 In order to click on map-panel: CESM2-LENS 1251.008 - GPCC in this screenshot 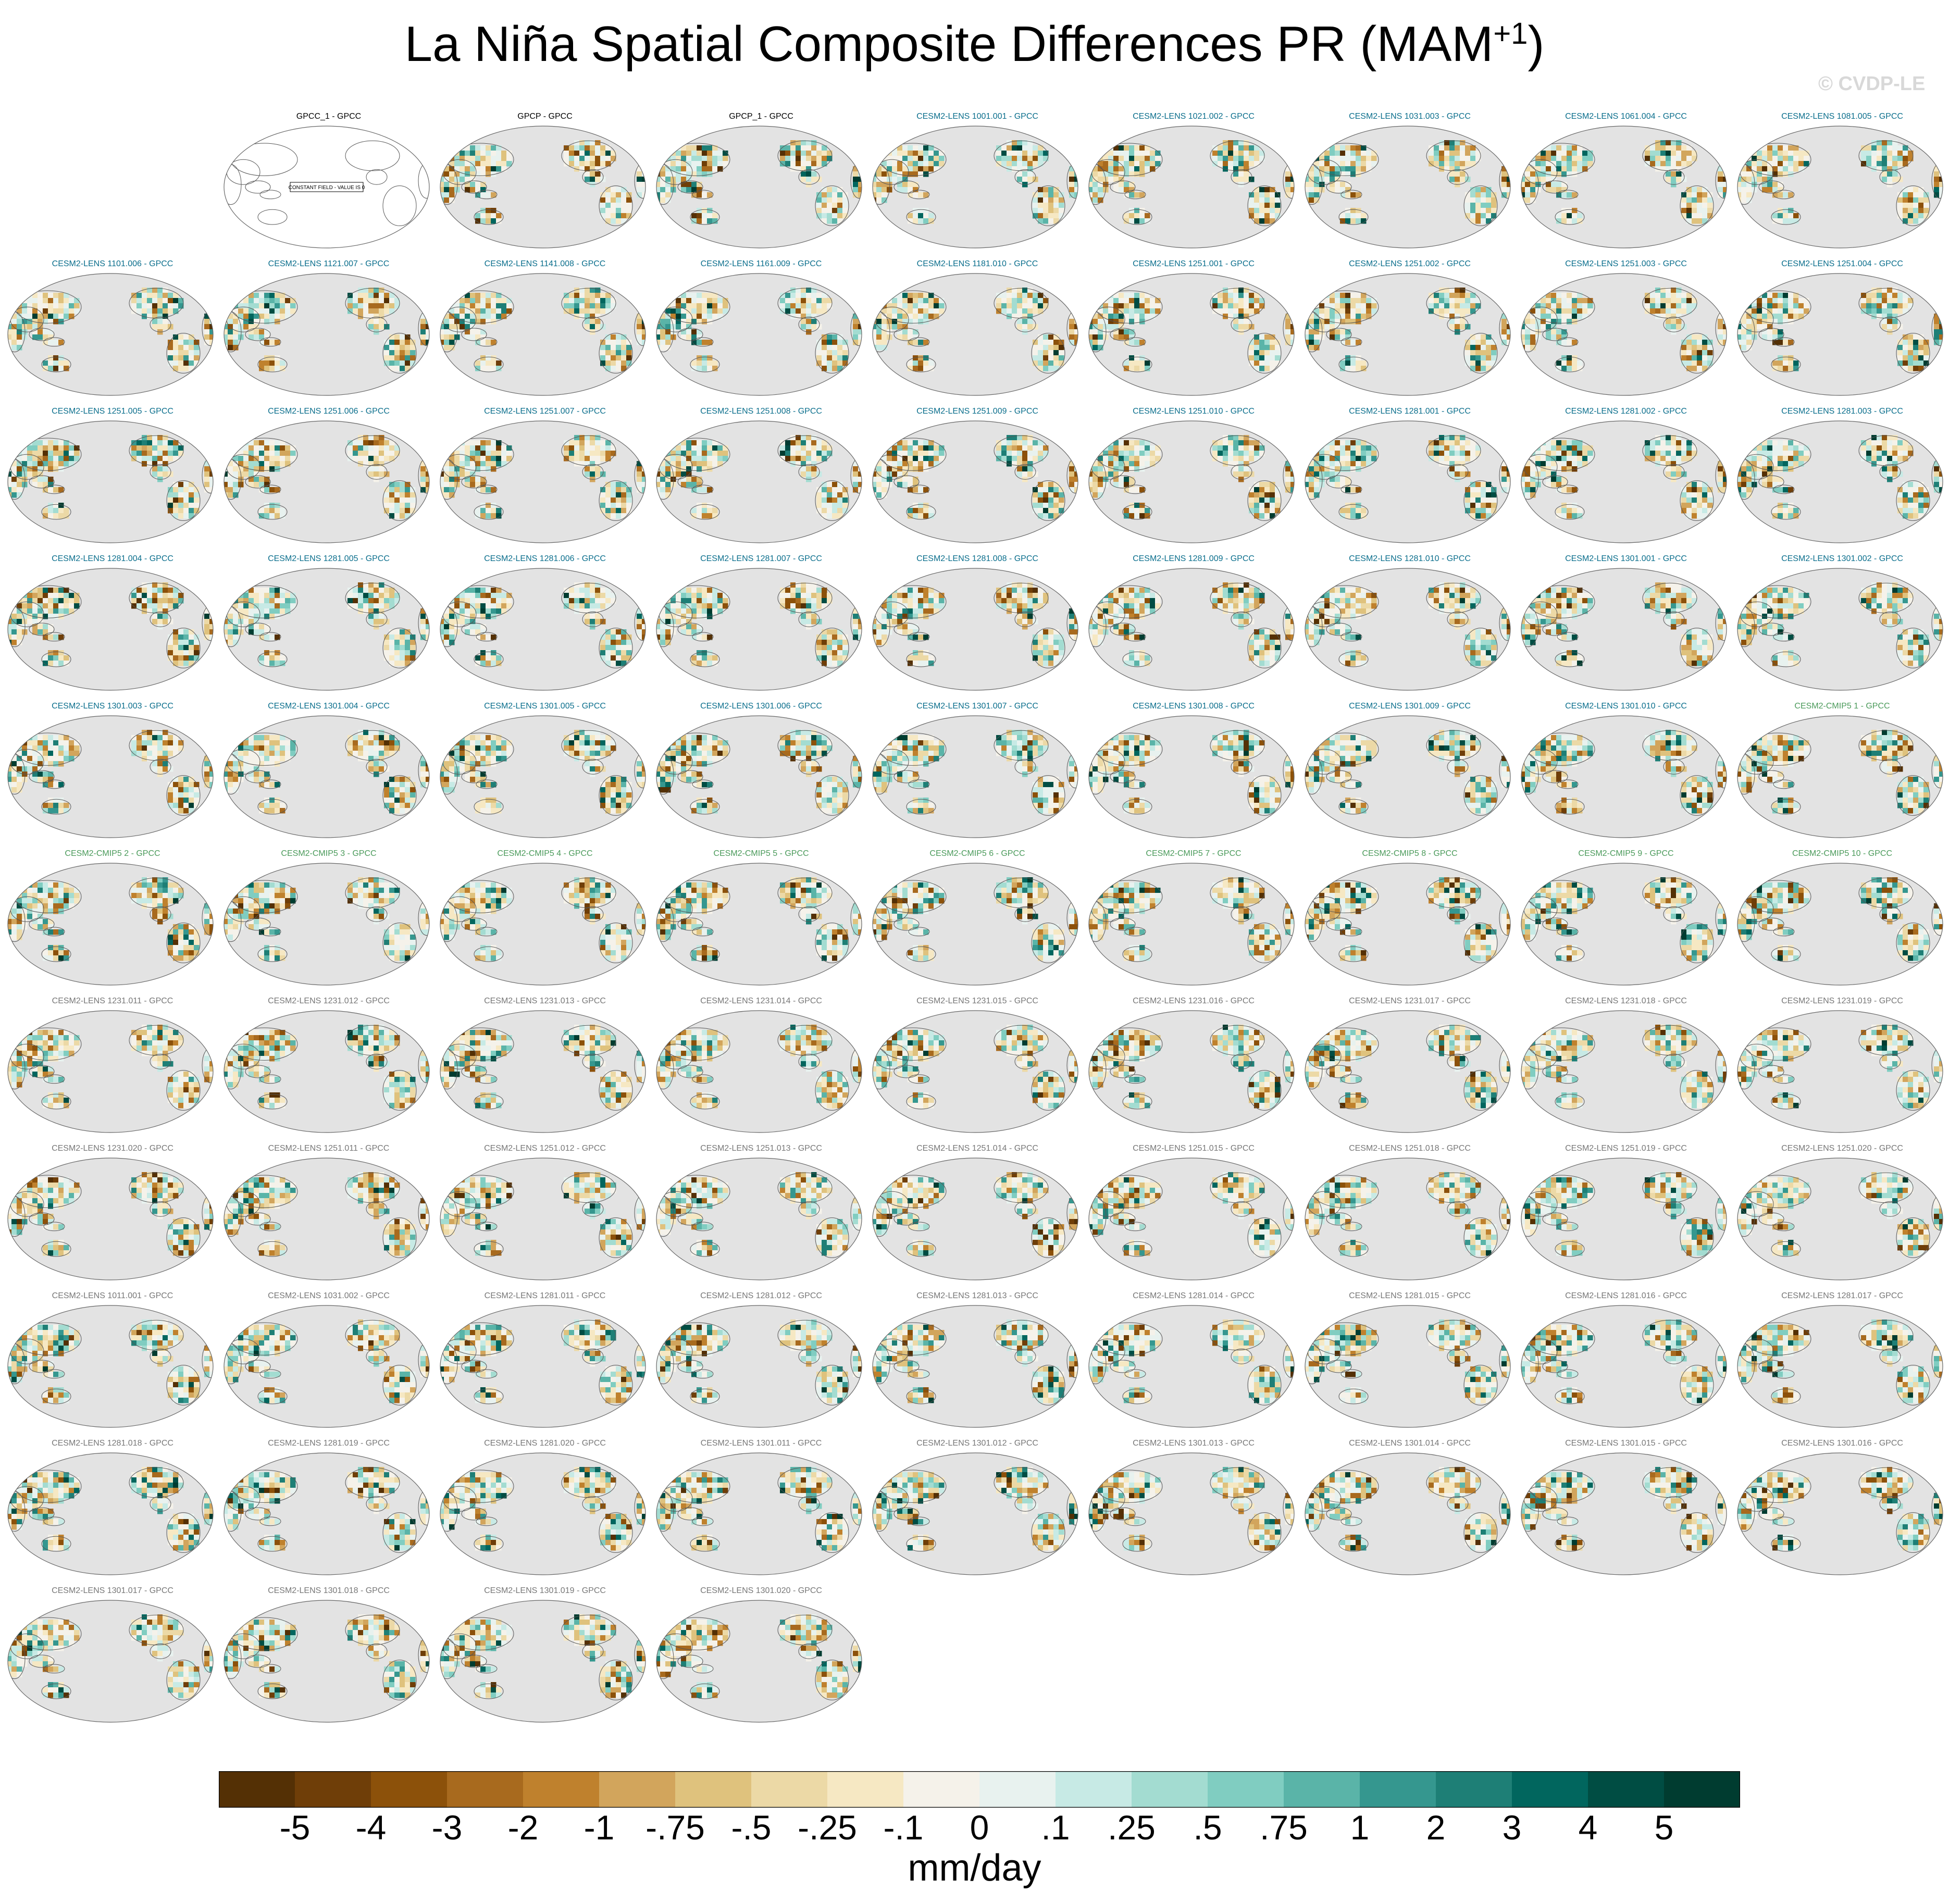, I will do `click(761, 480)`.